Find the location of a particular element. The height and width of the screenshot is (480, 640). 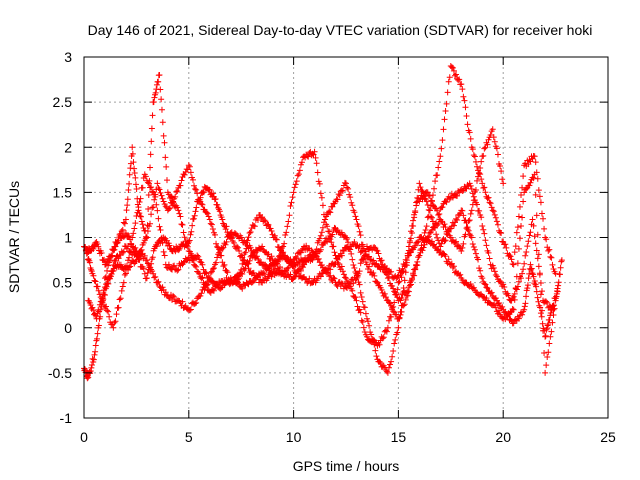

x-tick-label: 25 is located at coordinates (608, 437).